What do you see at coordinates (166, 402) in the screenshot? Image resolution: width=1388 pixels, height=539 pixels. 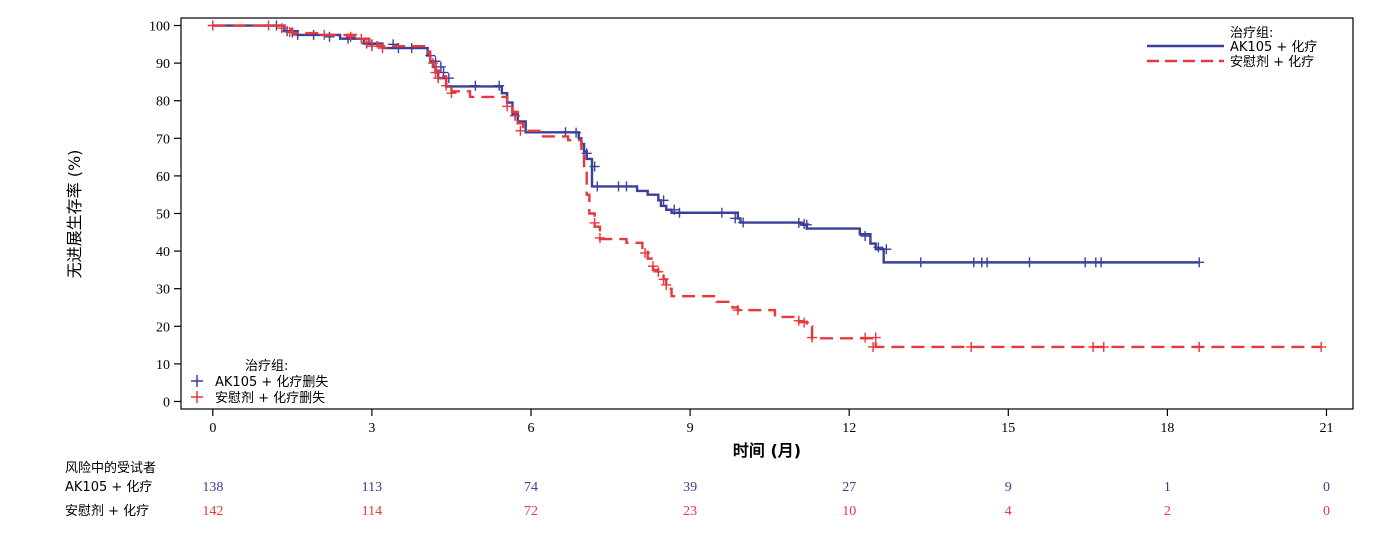 I see `y-tick-label: 0` at bounding box center [166, 402].